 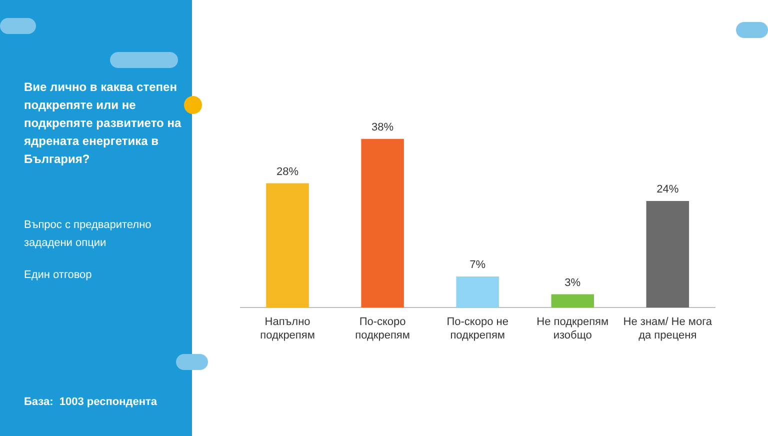 What do you see at coordinates (287, 329) in the screenshot?
I see `x-tick-label: Напълно подкрепям` at bounding box center [287, 329].